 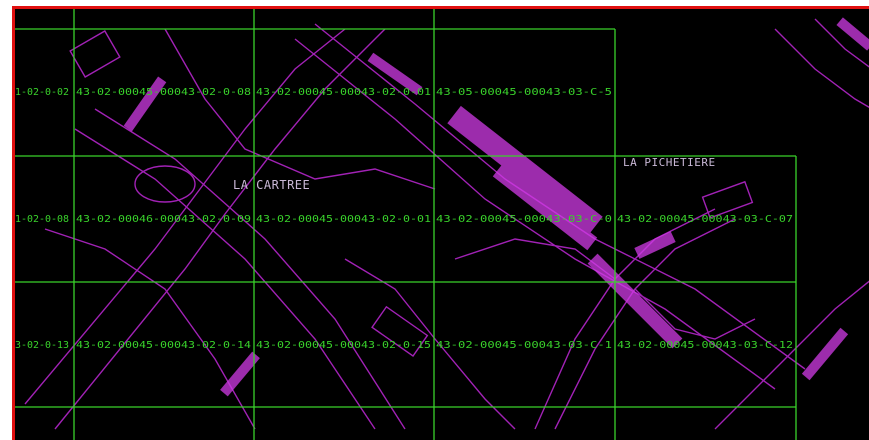 I want to click on sheet-label: 43-05-00045-00043-03-C-5, so click(x=524, y=92).